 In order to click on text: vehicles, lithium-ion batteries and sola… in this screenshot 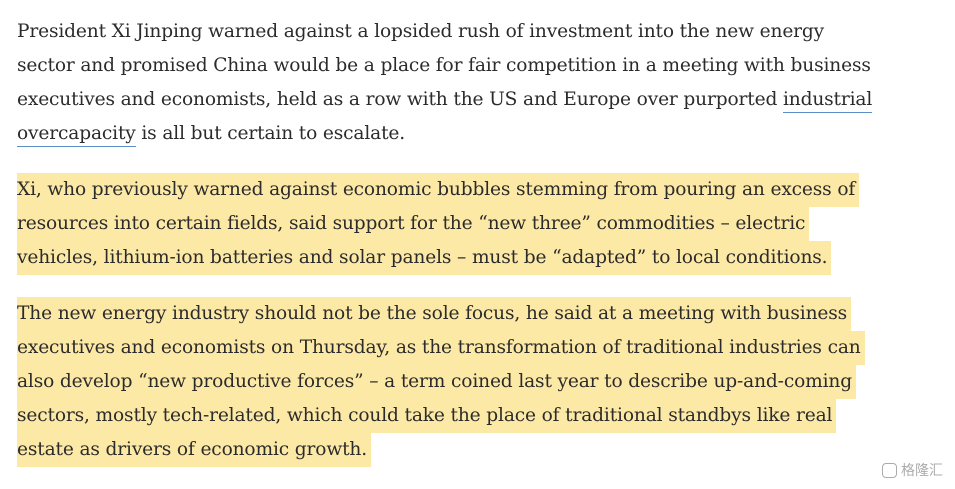, I will do `click(422, 257)`.